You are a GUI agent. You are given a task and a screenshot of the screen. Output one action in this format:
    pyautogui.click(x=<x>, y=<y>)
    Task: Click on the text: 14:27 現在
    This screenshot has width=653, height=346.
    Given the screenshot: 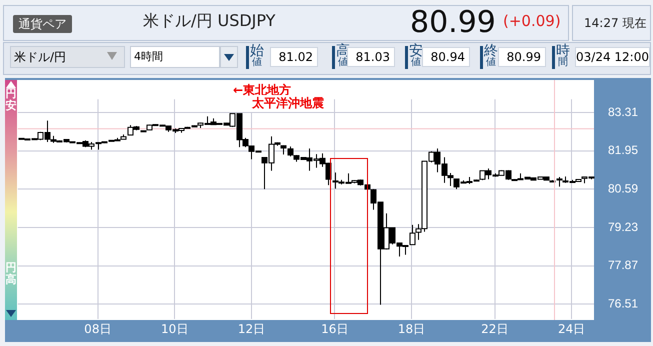 What is the action you would take?
    pyautogui.click(x=615, y=23)
    